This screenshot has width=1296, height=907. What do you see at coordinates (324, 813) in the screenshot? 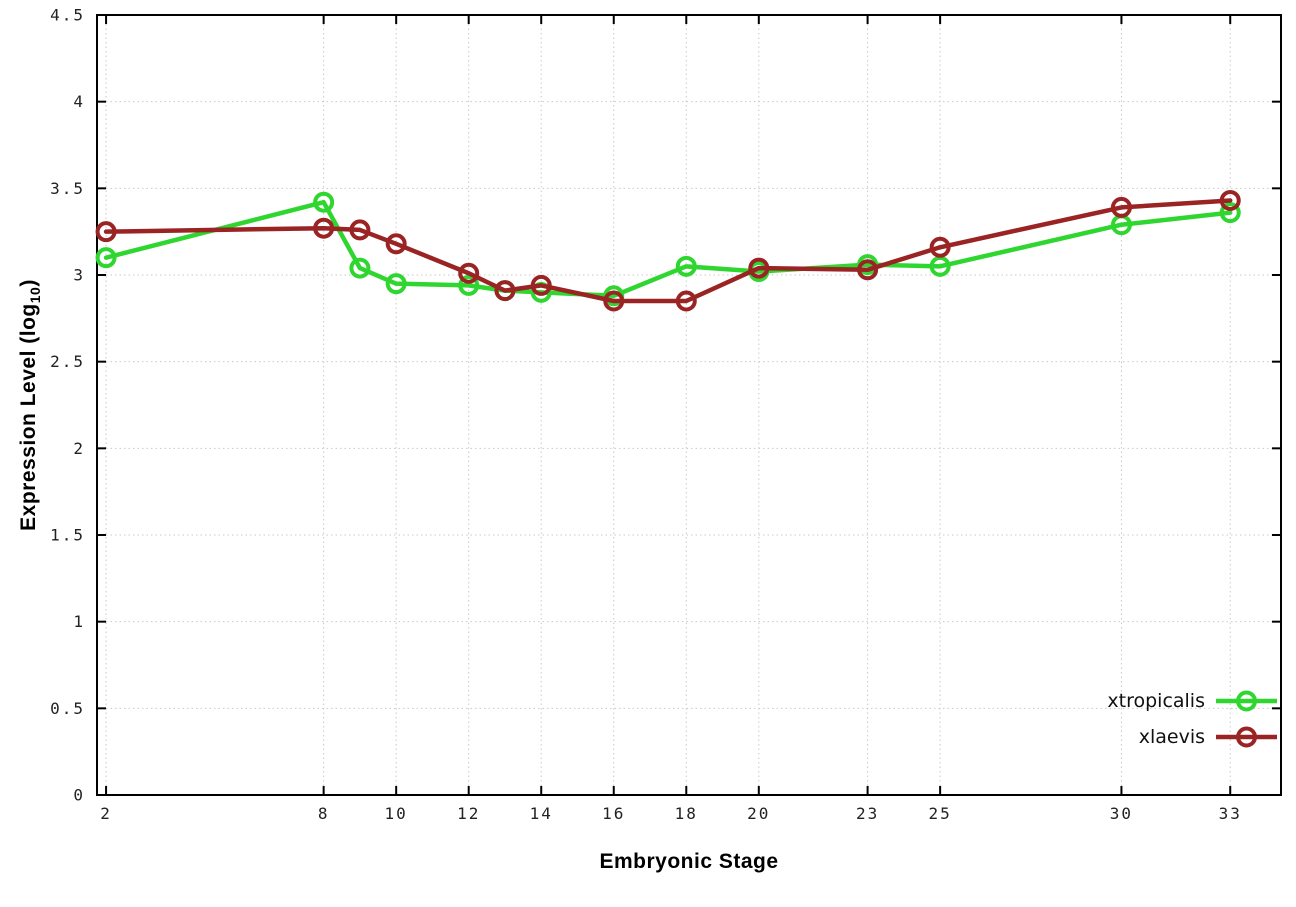
I see `x-tick-label: 8` at bounding box center [324, 813].